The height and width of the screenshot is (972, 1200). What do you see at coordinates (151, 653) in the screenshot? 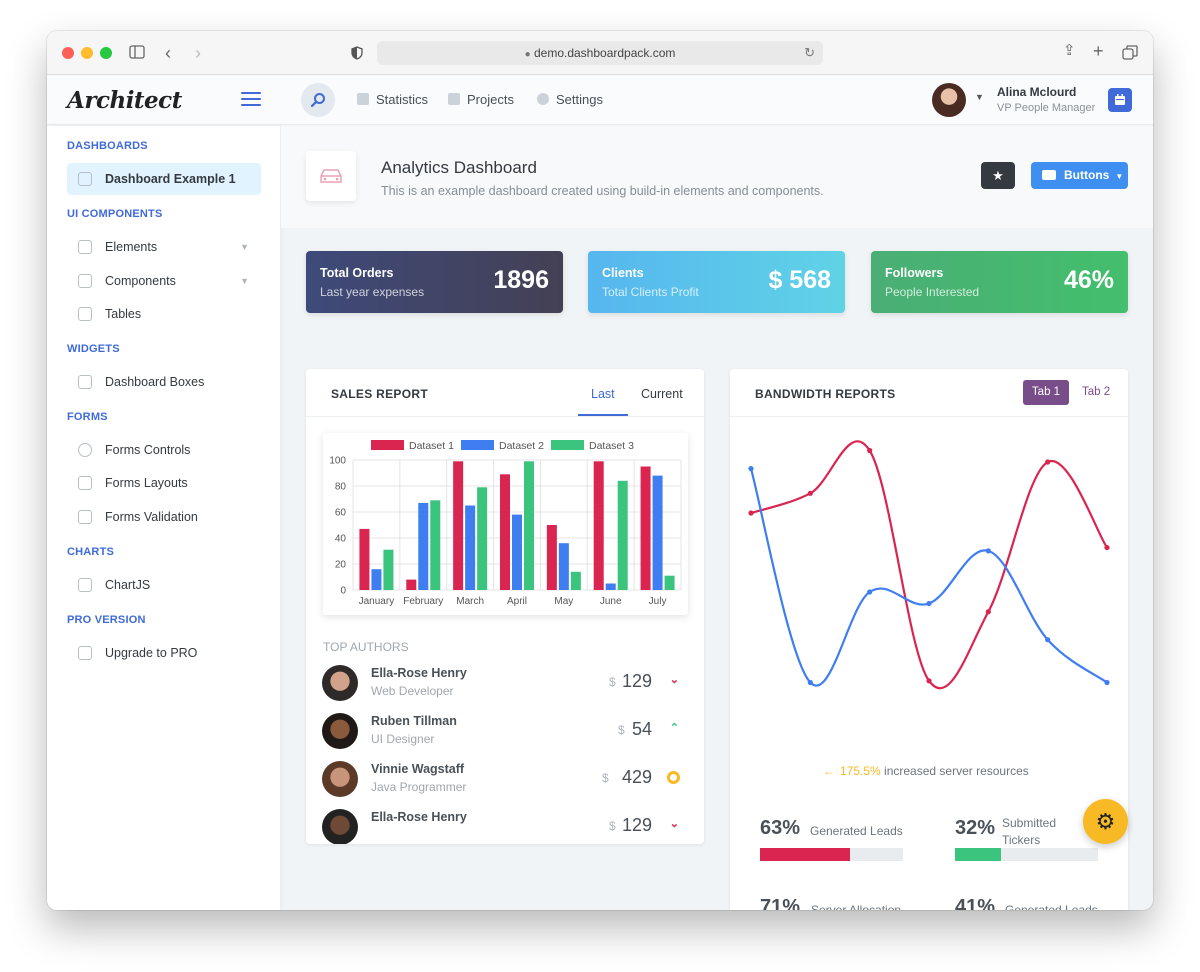
I see `sidebar-item-label: Upgrade to PRO` at bounding box center [151, 653].